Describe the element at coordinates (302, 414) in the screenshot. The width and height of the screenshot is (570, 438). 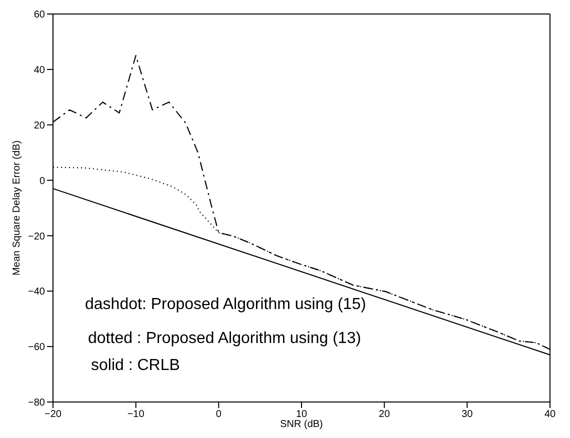
I see `x-tick-label: 10` at that location.